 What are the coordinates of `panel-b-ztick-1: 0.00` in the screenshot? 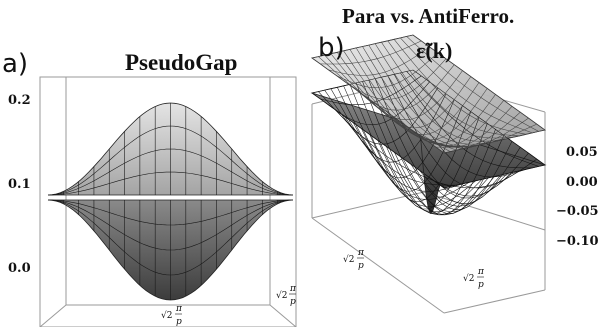 It's located at (582, 182).